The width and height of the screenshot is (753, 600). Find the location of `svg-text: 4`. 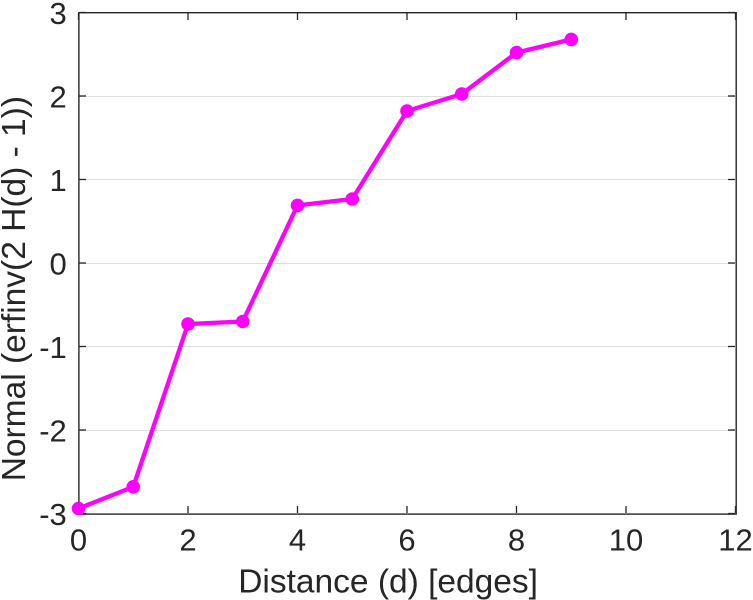

svg-text: 4 is located at coordinates (297, 539).